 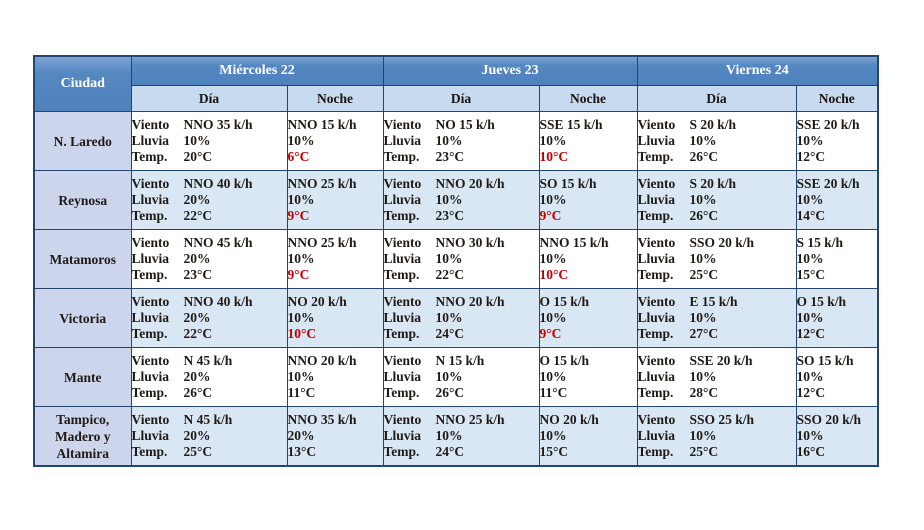 What do you see at coordinates (716, 98) in the screenshot?
I see `subheader-dia-viernes: Día` at bounding box center [716, 98].